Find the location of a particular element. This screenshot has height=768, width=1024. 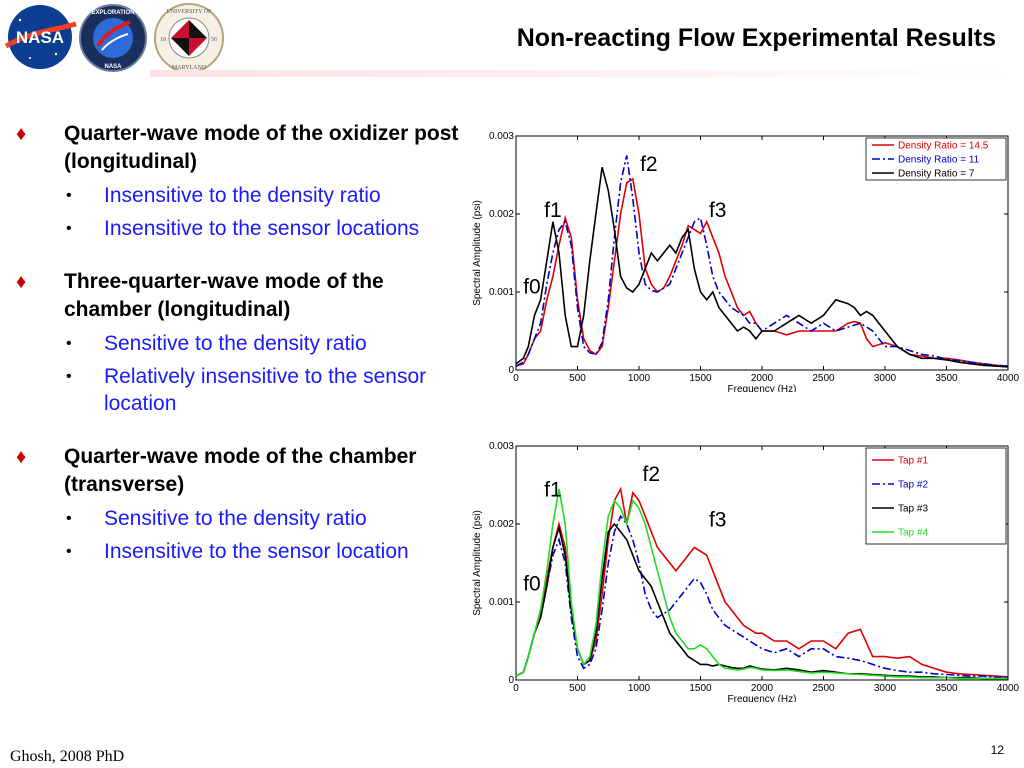

umd-seal-logo: UNIVERSITY OF MARYLAND 18 56 is located at coordinates (189, 38).